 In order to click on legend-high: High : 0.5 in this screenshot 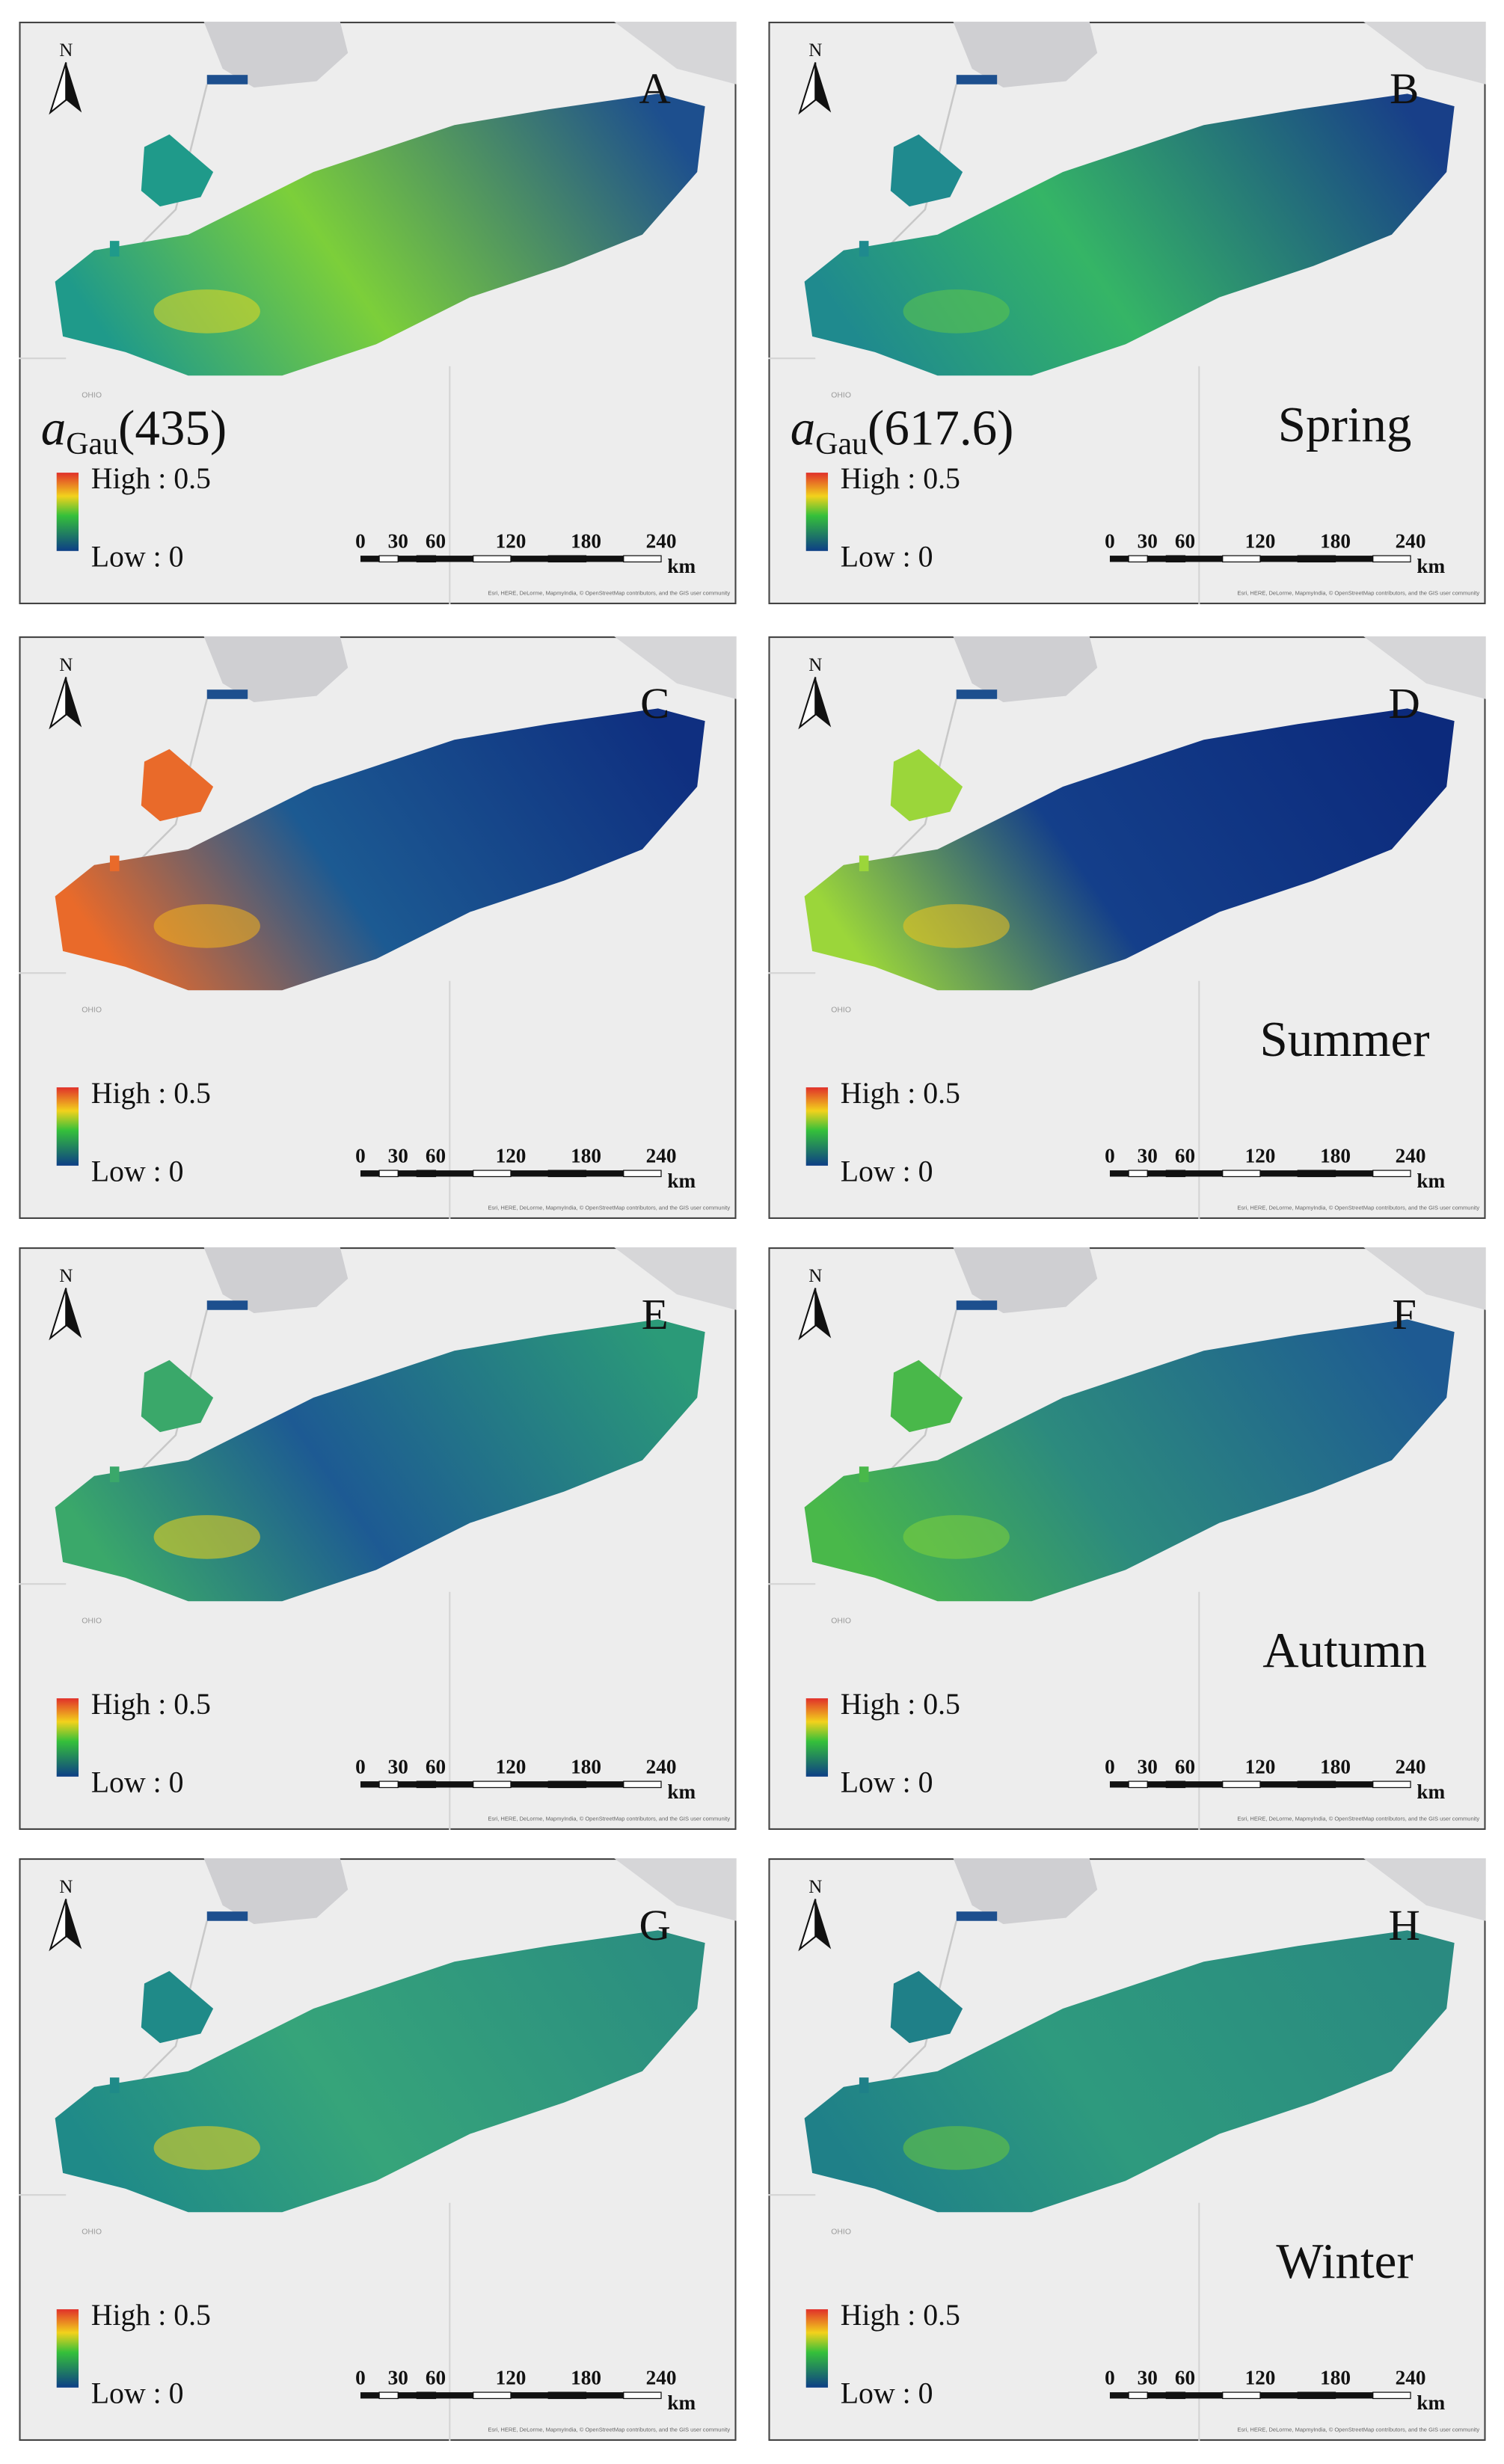, I will do `click(900, 478)`.